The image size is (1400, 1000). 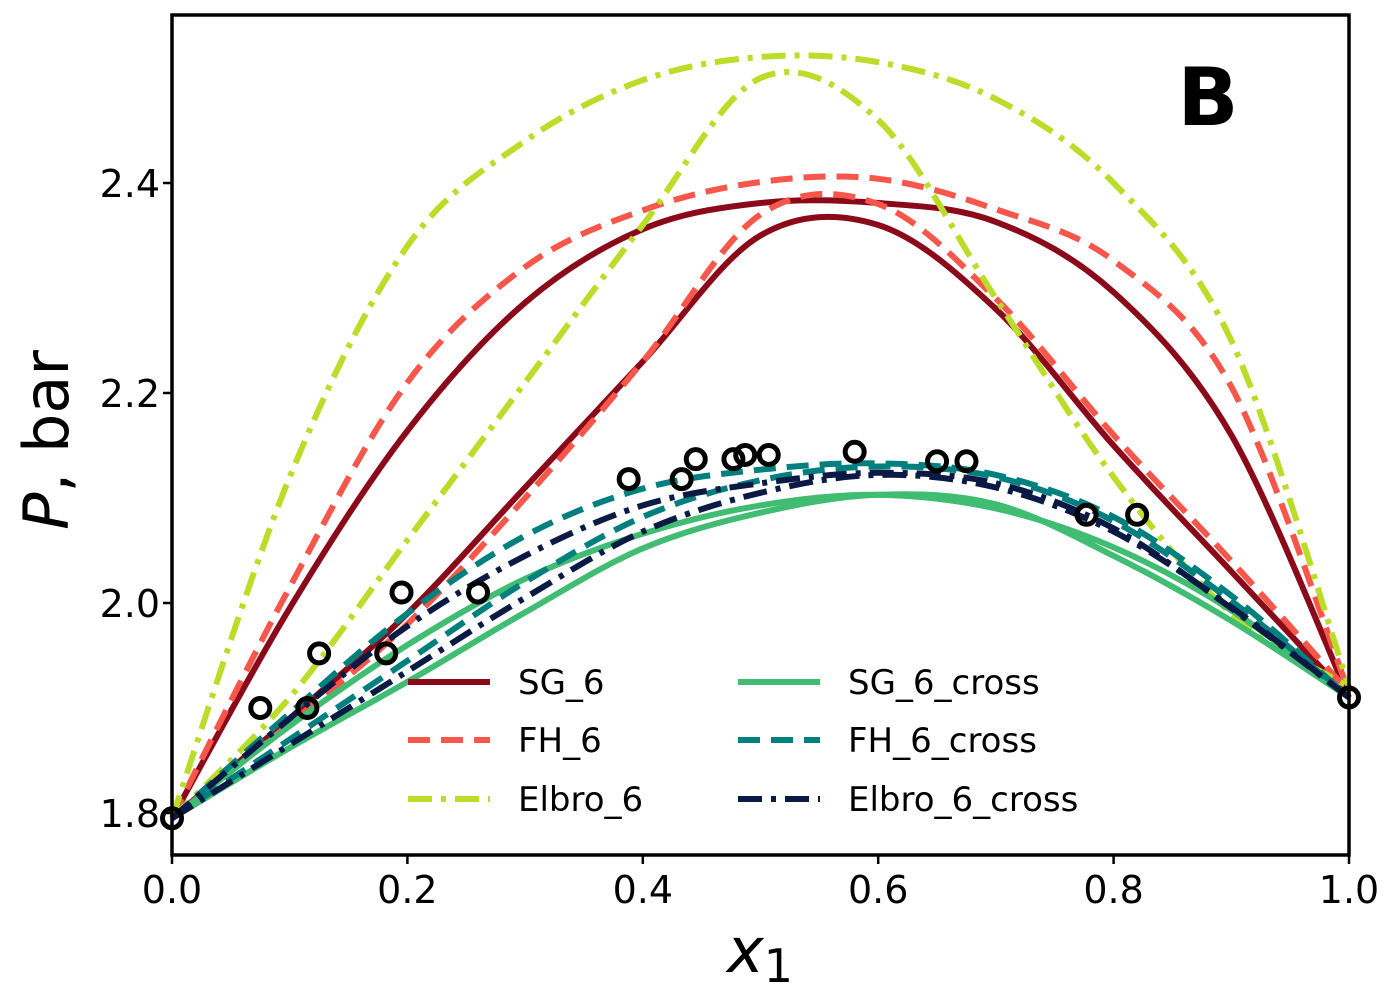 What do you see at coordinates (46, 421) in the screenshot?
I see `y-axis-label-unit: , bar` at bounding box center [46, 421].